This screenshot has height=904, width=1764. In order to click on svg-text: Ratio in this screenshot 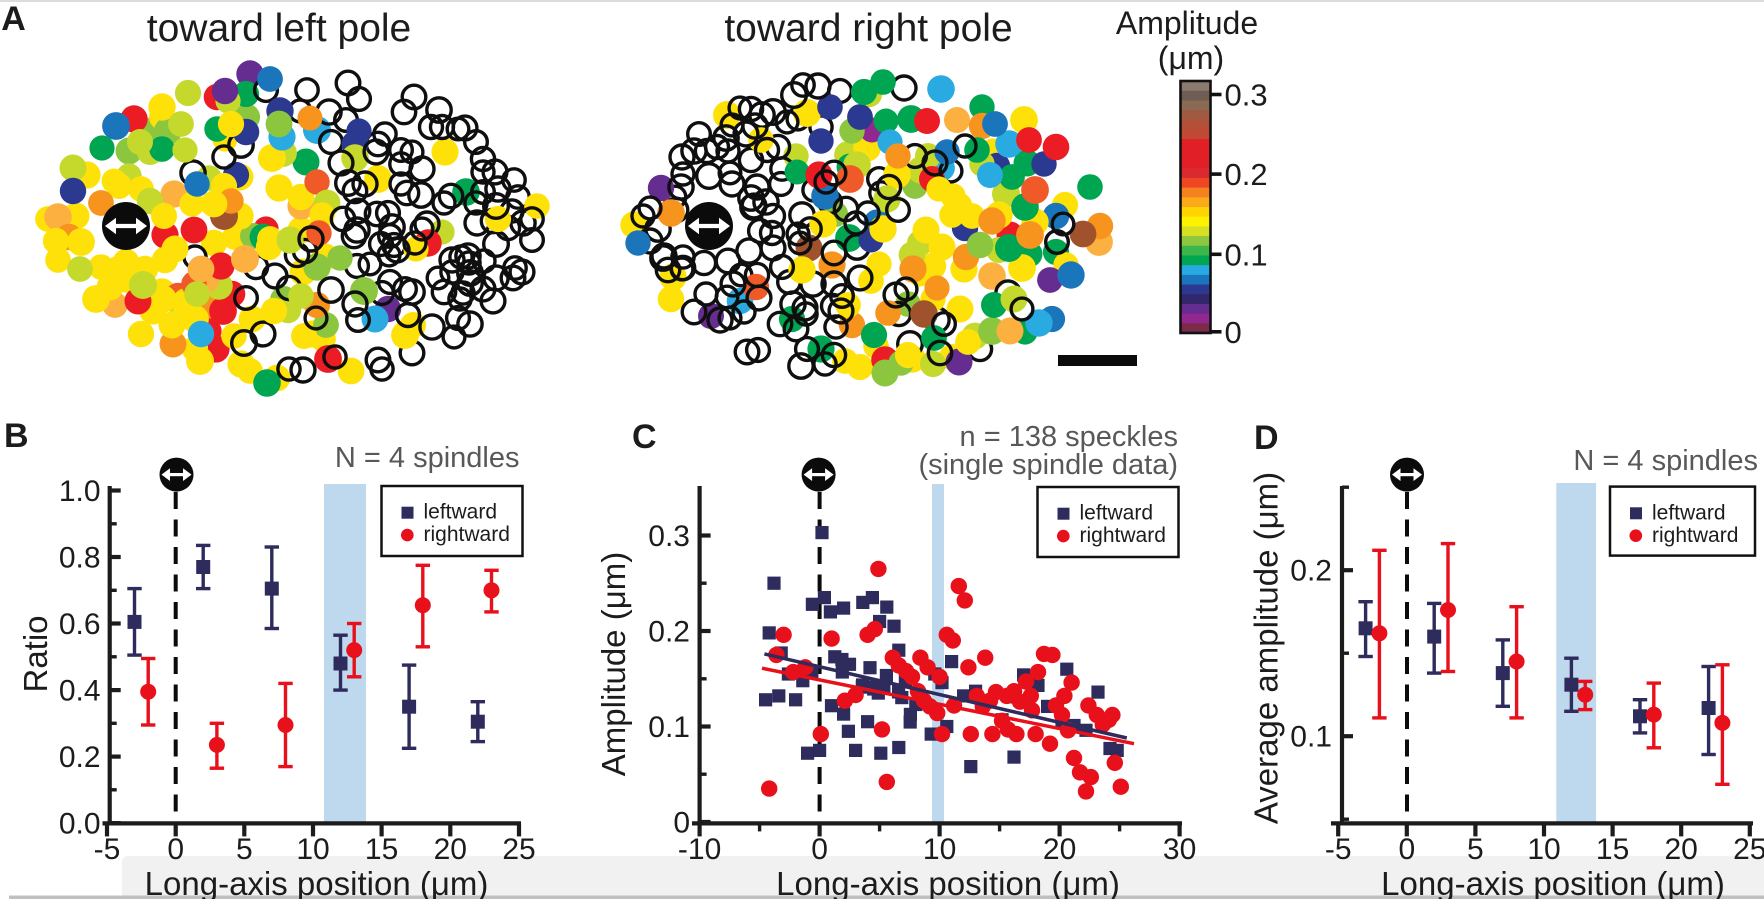, I will do `click(35, 653)`.